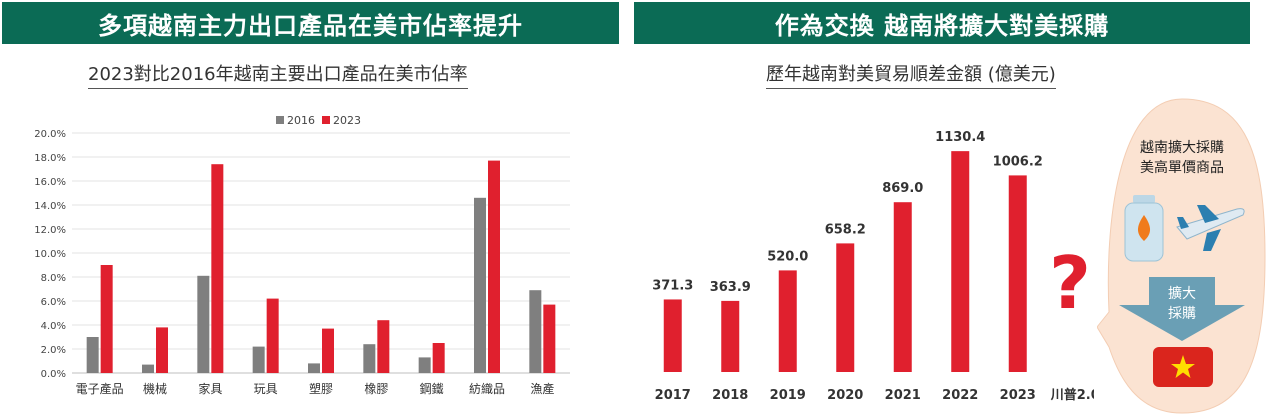 The image size is (1270, 419). What do you see at coordinates (672, 335) in the screenshot?
I see `bar-2017` at bounding box center [672, 335].